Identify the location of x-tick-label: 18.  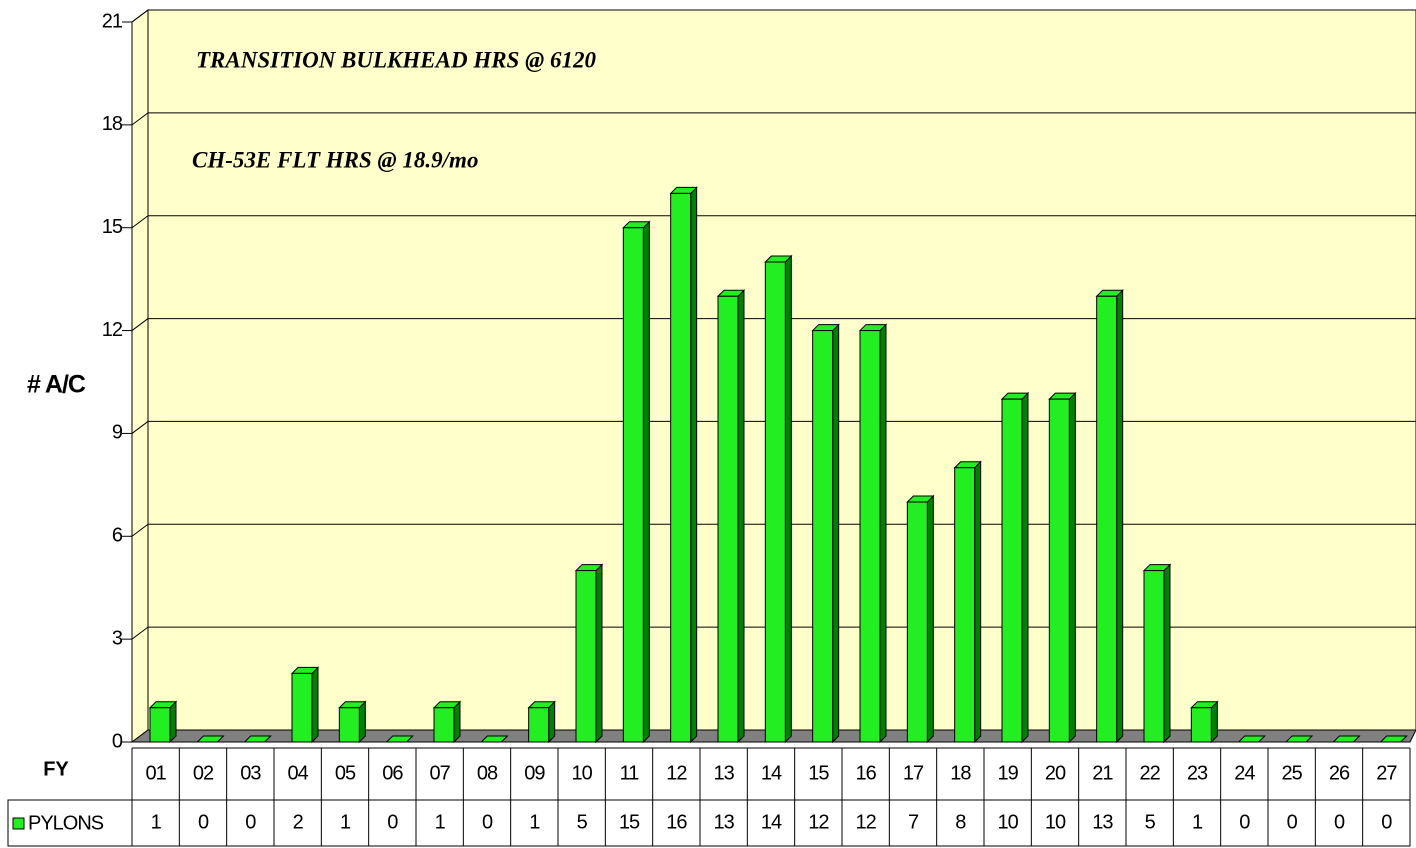
(960, 773).